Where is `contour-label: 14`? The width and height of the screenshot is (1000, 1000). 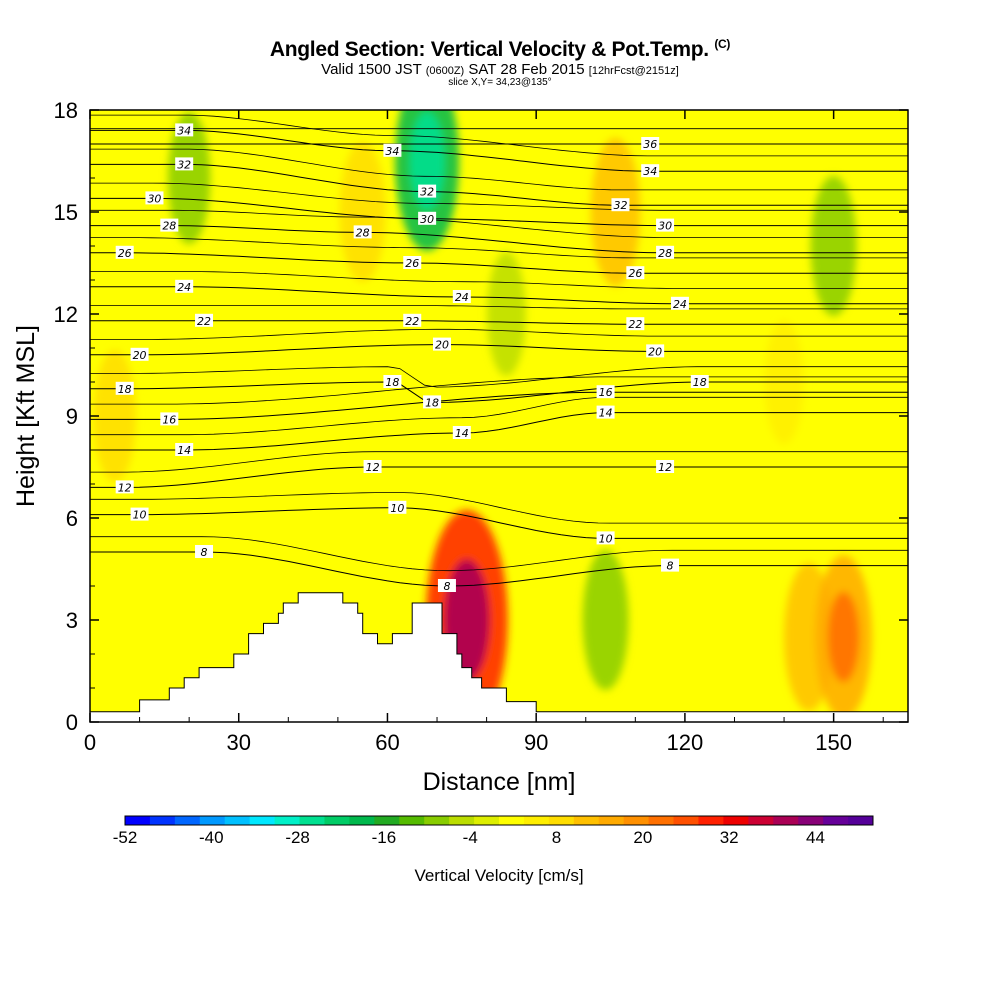
contour-label: 14 is located at coordinates (184, 450).